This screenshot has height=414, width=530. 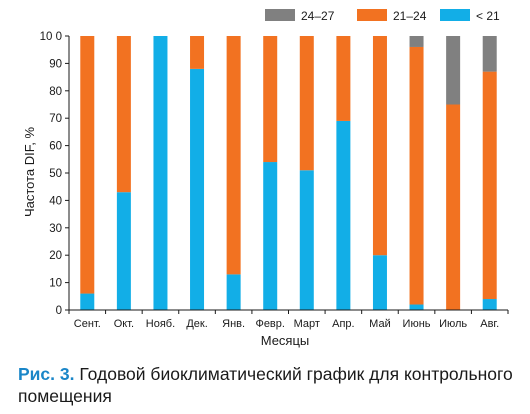 What do you see at coordinates (87, 324) in the screenshot?
I see `x-tick-label: Сент.` at bounding box center [87, 324].